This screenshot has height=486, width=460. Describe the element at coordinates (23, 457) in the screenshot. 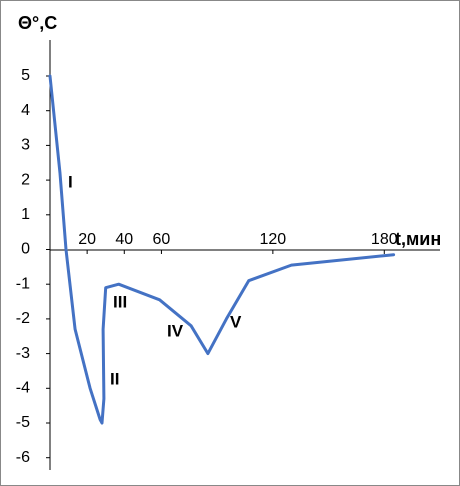

I see `y-tick-label: -6` at that location.